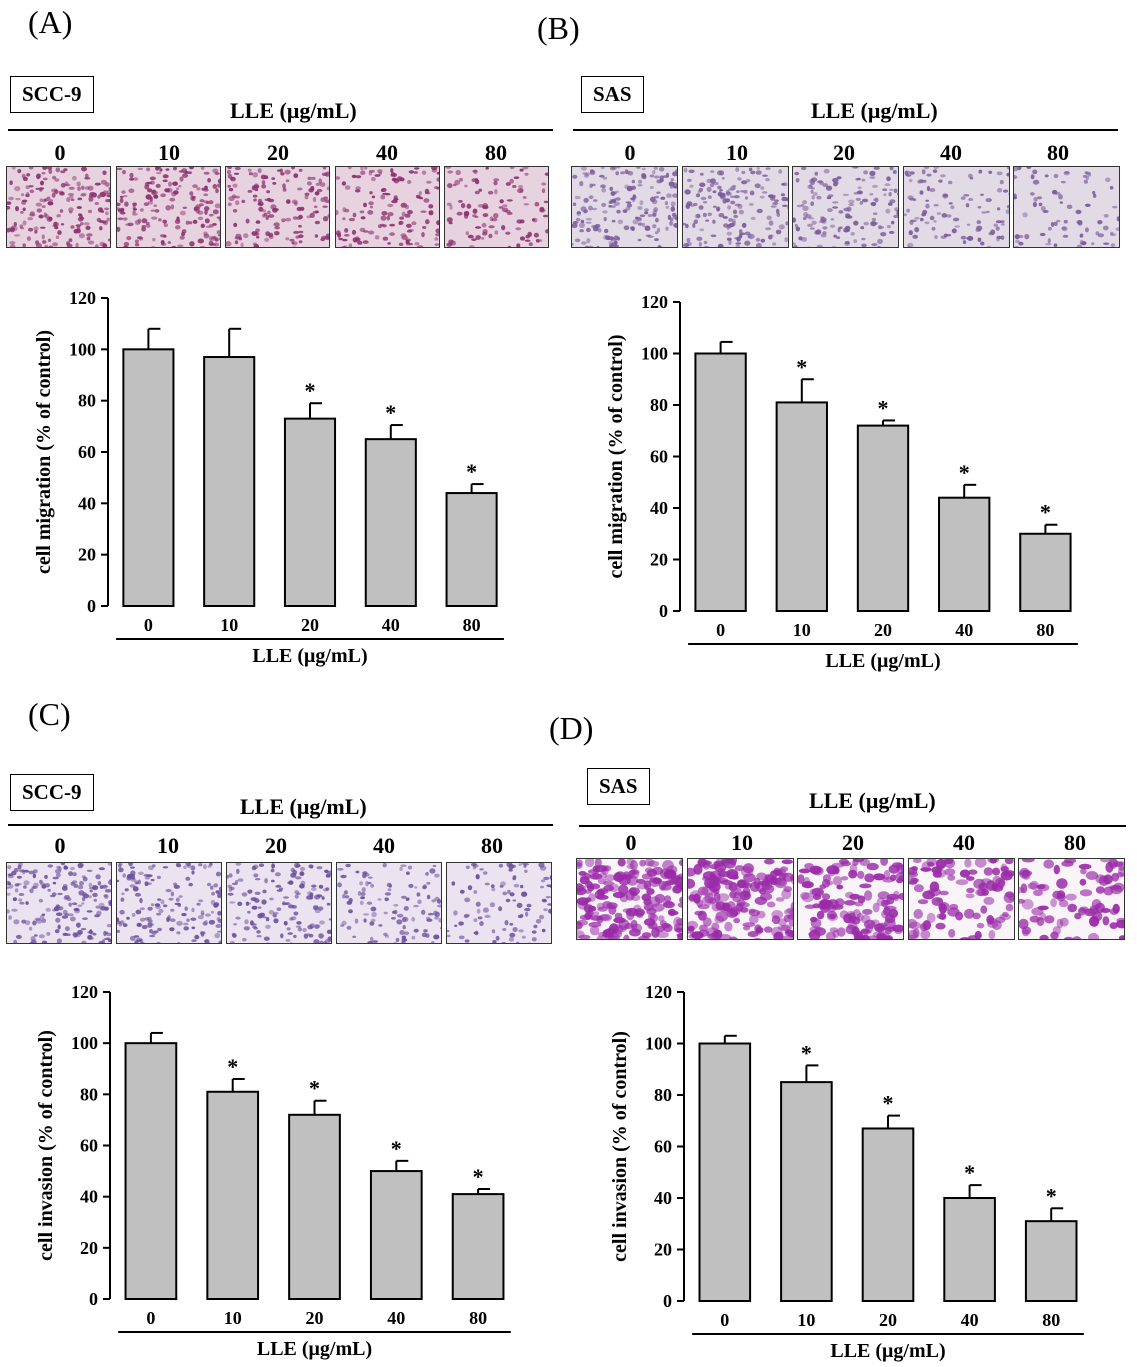 The height and width of the screenshot is (1367, 1137). Describe the element at coordinates (49, 714) in the screenshot. I see `panel-letter: (C)` at that location.